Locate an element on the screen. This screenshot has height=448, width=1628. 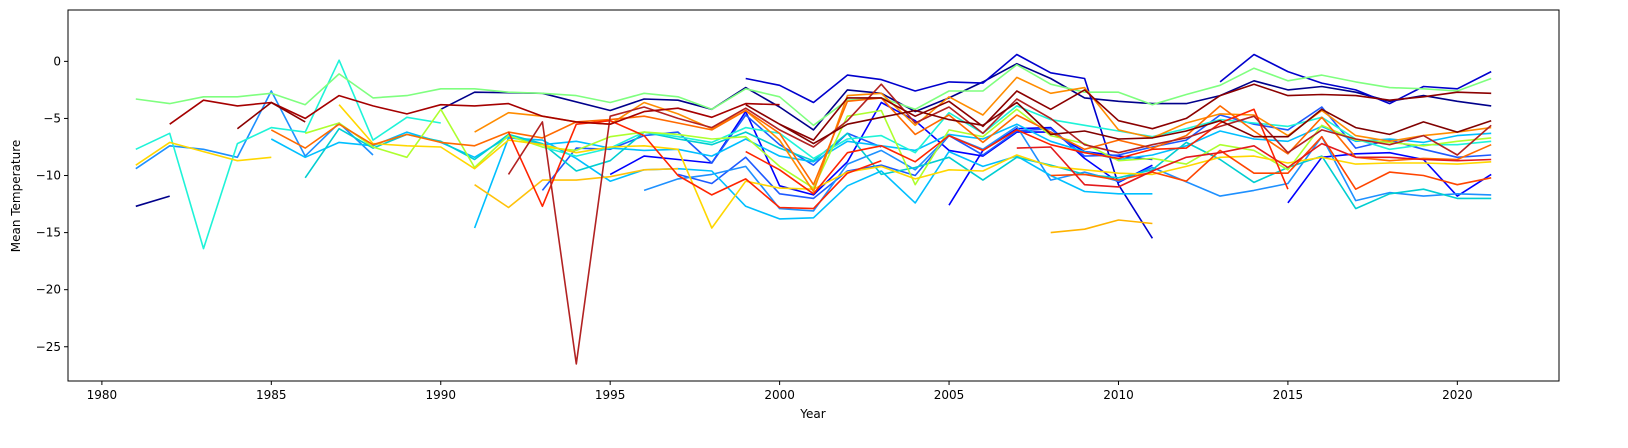
y-tick-label: −5 is located at coordinates (52, 118).